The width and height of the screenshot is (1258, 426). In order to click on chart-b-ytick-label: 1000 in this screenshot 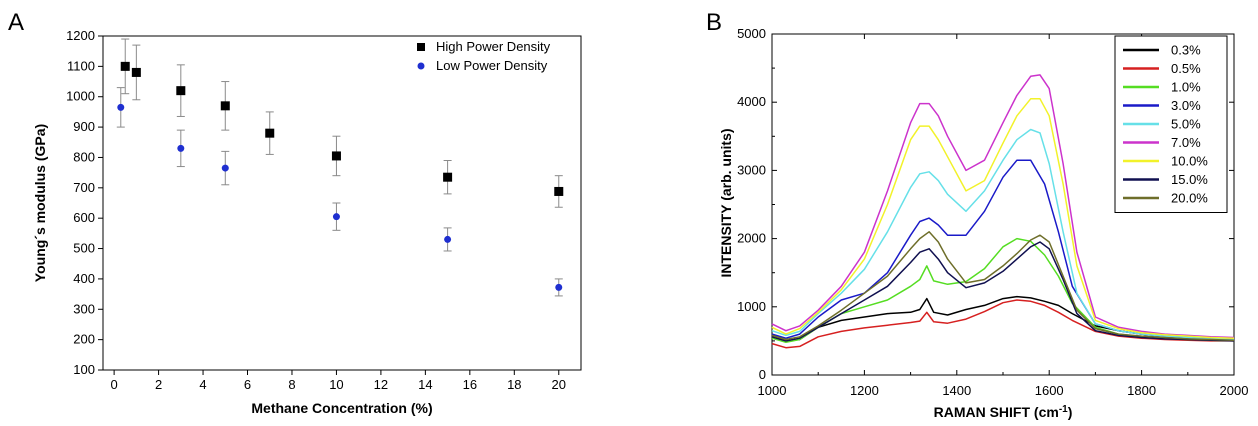, I will do `click(751, 306)`.